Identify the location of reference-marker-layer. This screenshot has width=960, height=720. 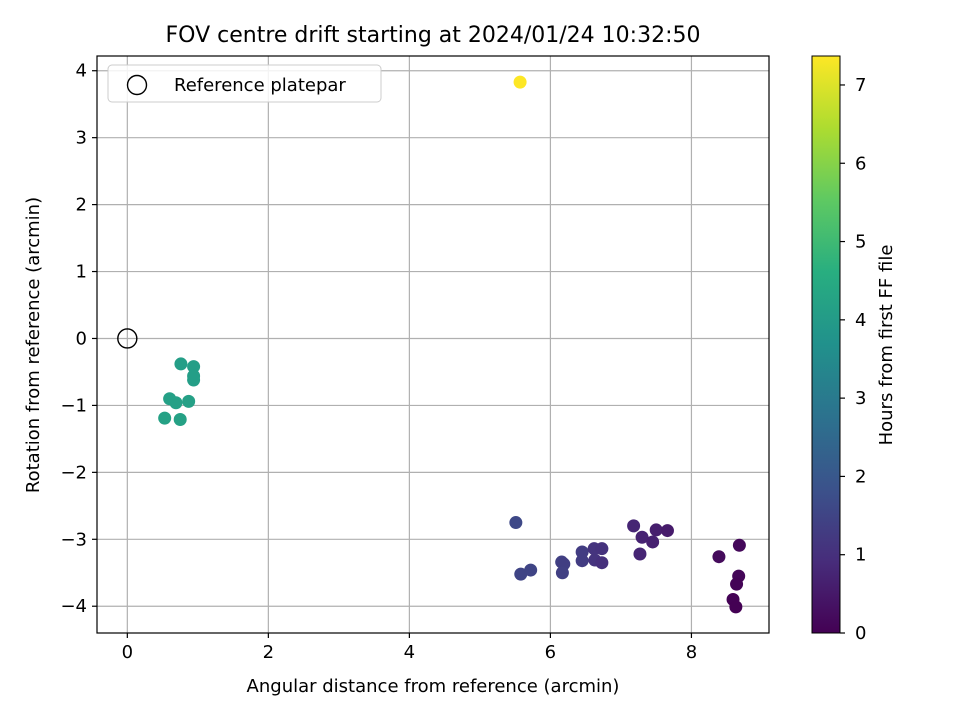
(127, 338).